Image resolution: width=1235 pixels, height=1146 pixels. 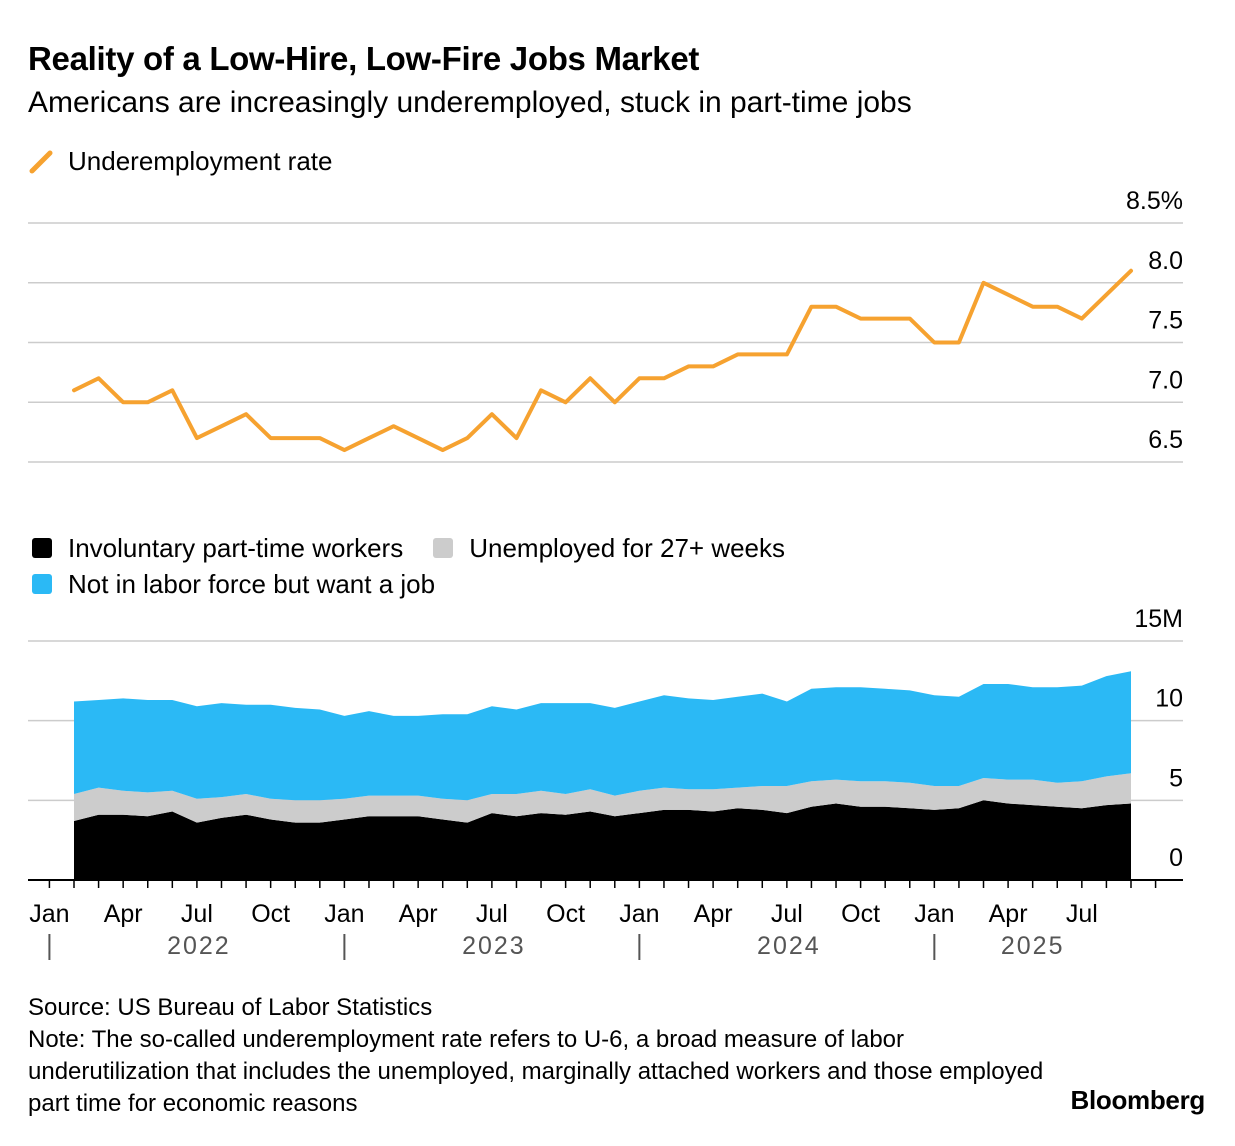 What do you see at coordinates (602, 840) in the screenshot?
I see `involuntary-area` at bounding box center [602, 840].